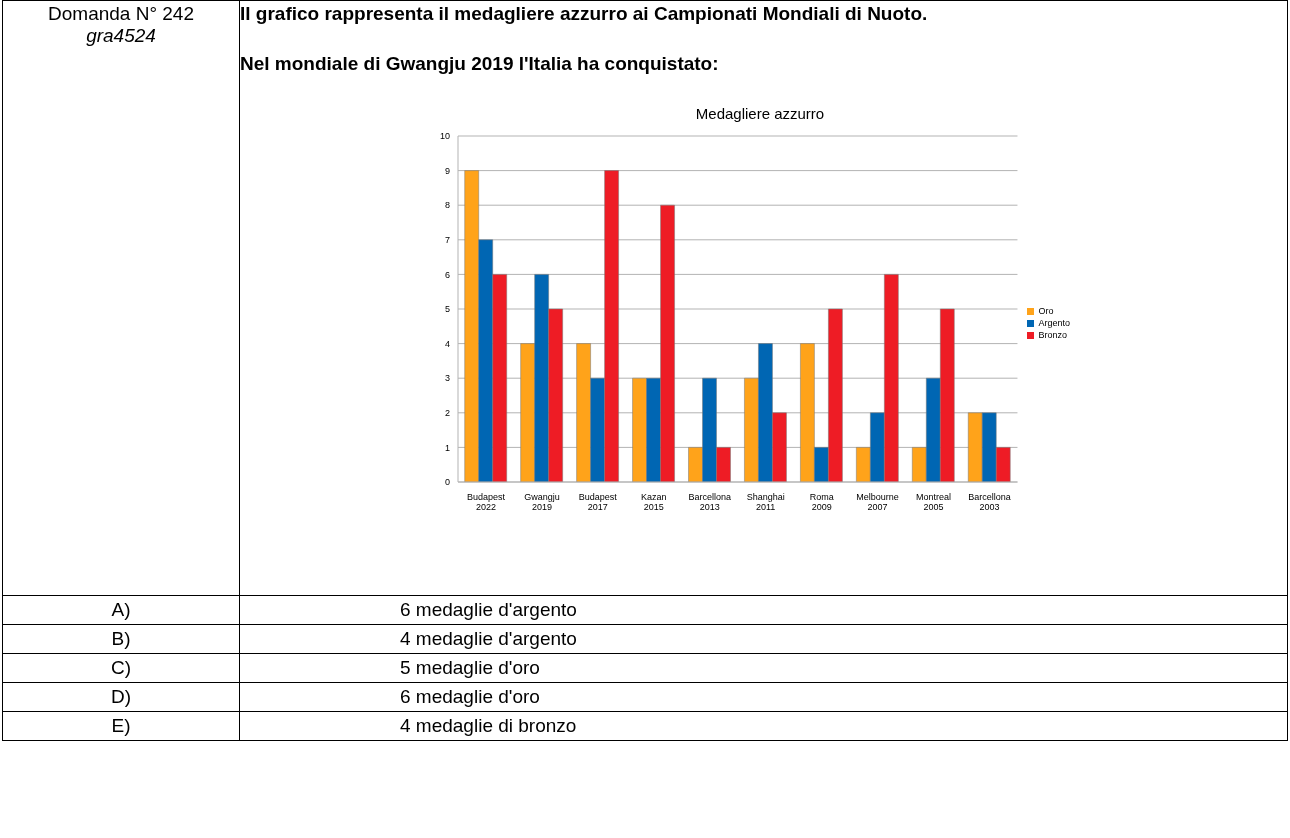  I want to click on y-tick-label: 5, so click(447, 309).